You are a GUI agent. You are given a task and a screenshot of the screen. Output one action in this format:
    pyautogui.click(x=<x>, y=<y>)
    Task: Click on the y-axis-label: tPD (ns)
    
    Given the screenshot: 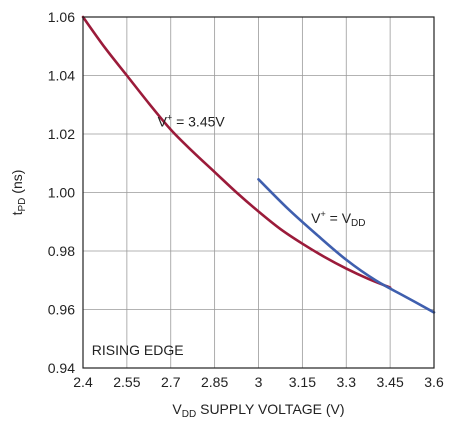 What is the action you would take?
    pyautogui.click(x=18, y=193)
    